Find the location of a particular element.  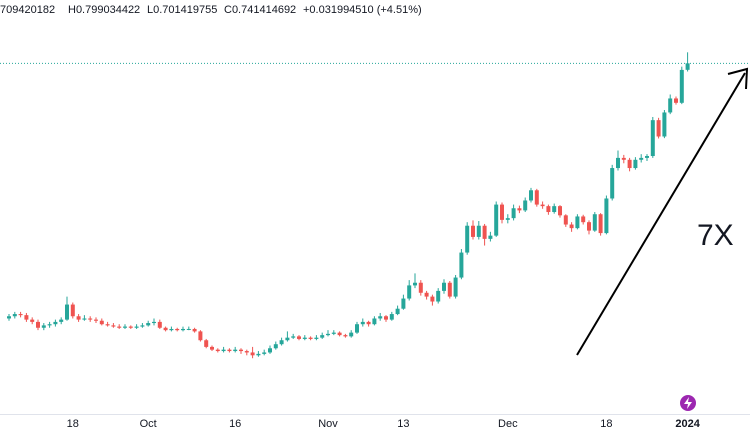

header-change: +0.031994510 (+4.51%) is located at coordinates (362, 10).